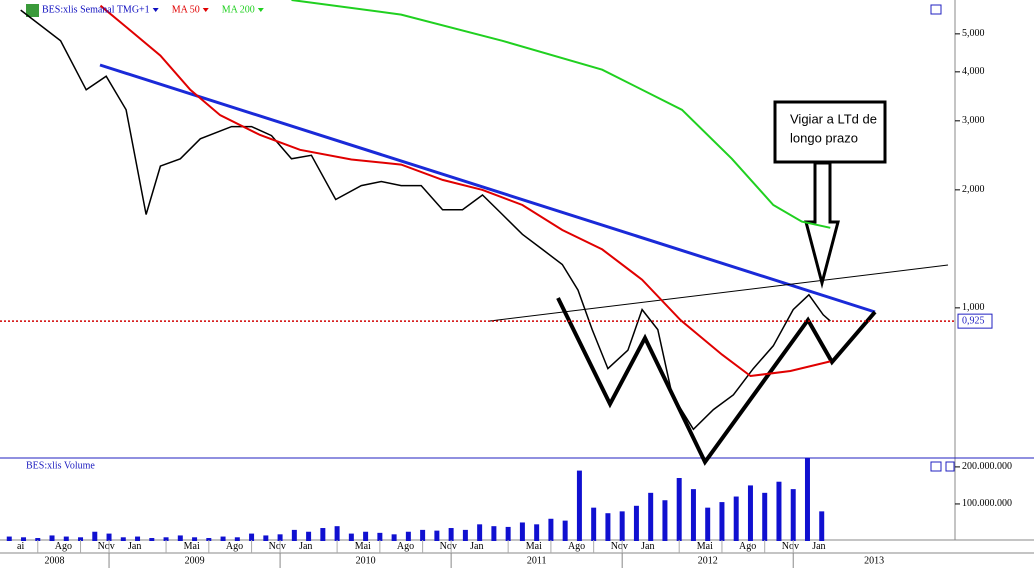  I want to click on y-tick-label: 2,000, so click(973, 189).